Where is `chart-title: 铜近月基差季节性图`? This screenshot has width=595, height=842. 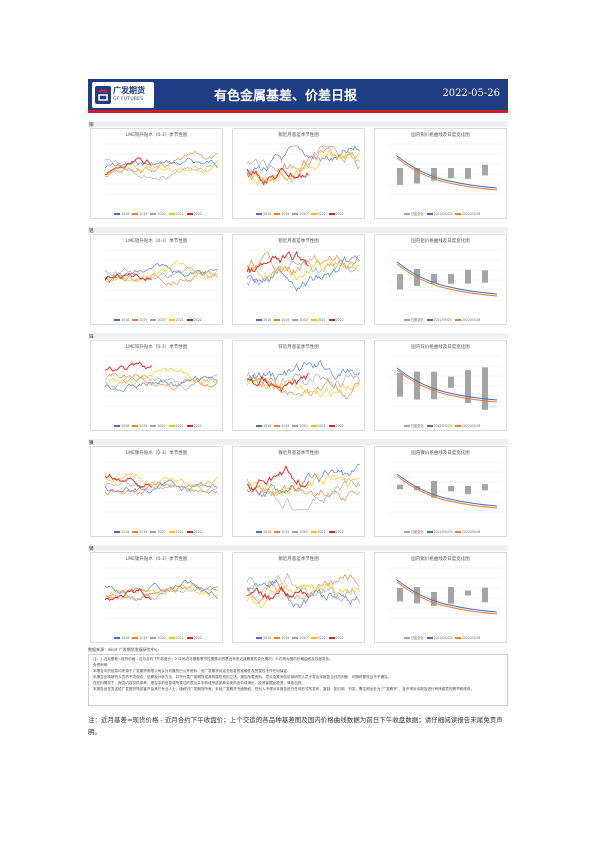
chart-title: 铜近月基差季节性图 is located at coordinates (298, 135).